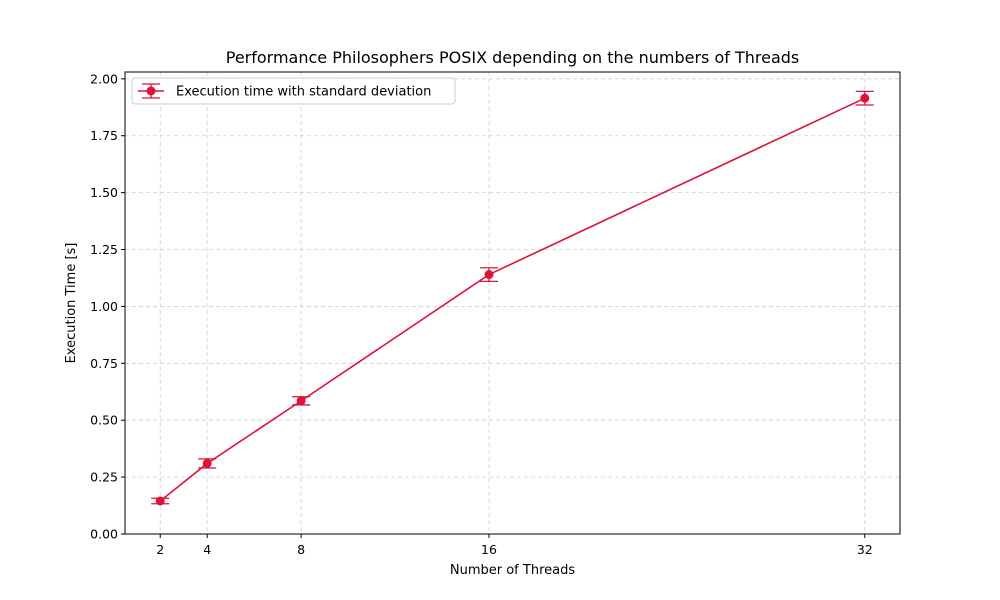  I want to click on x-axis: 2 4 8 16 32, so click(514, 545).